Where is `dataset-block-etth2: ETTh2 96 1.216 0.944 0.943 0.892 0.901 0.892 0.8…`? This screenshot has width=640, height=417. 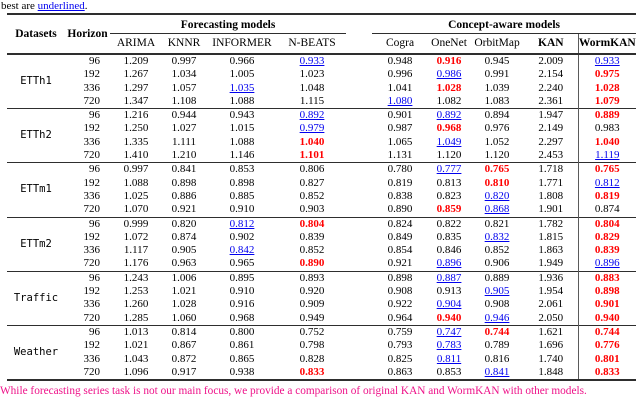 dataset-block-etth2: ETTh2 96 1.216 0.944 0.943 0.892 0.901 0.892 0.8… is located at coordinates (322, 135).